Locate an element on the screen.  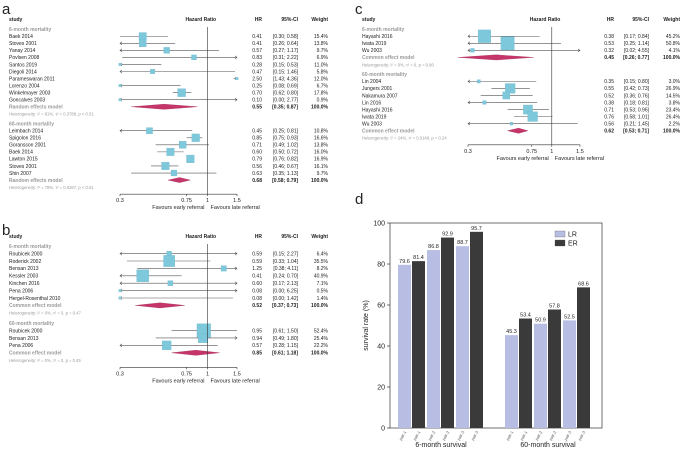
legend-swatch is located at coordinates (560, 234).